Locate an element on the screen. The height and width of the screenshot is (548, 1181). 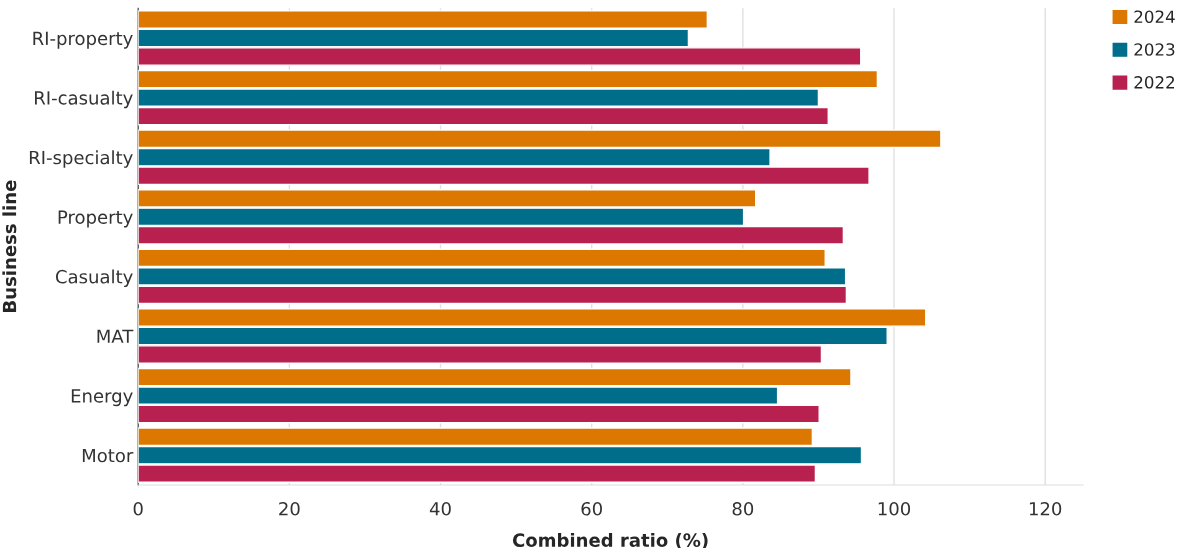
x-tick-label: 20 is located at coordinates (289, 508).